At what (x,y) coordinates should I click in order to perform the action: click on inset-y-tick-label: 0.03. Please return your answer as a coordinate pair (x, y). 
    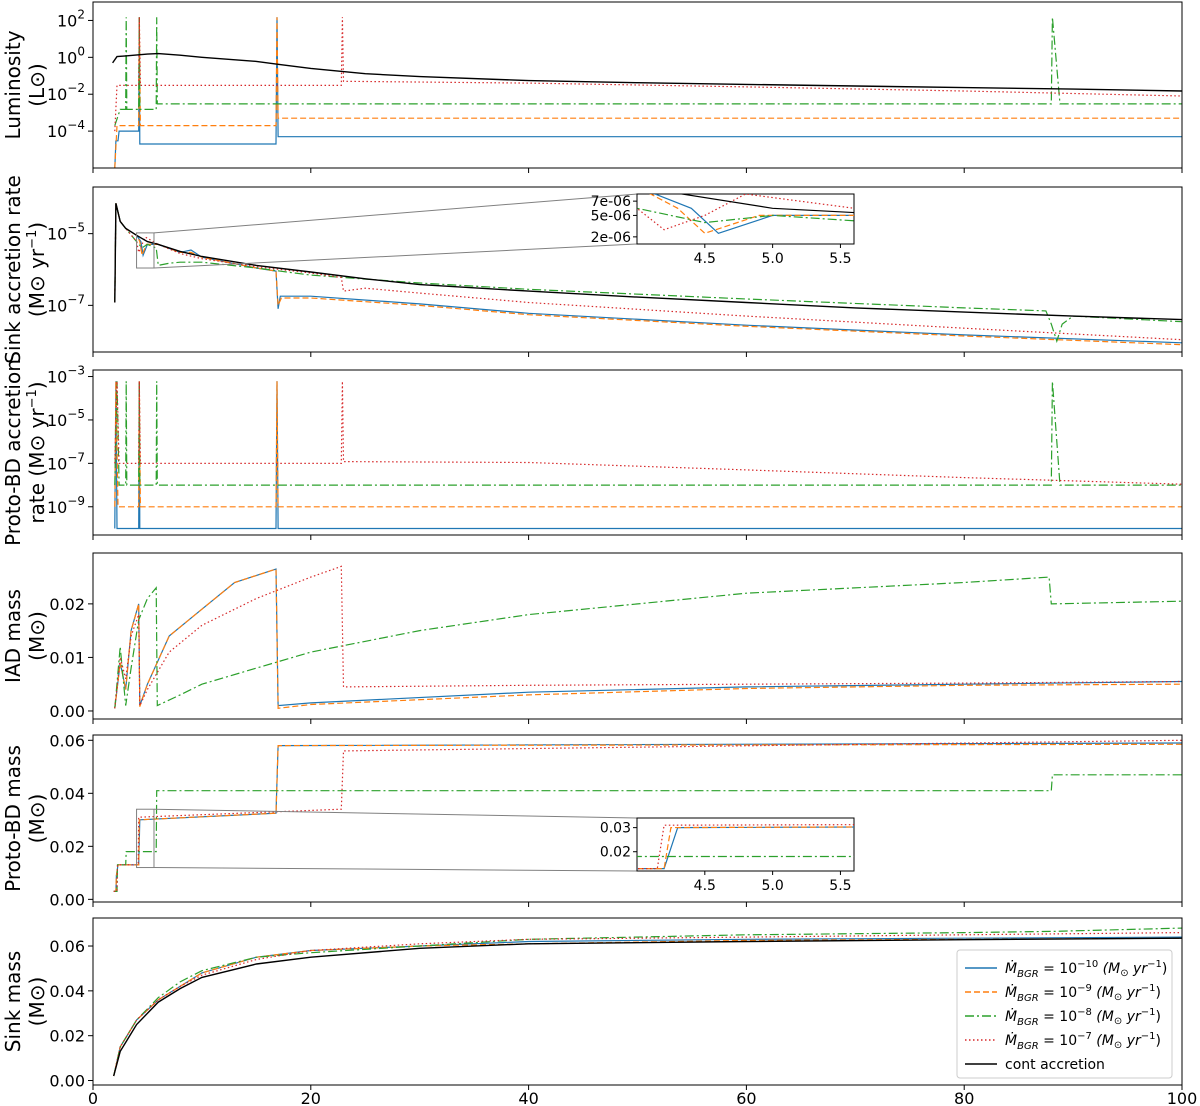
    Looking at the image, I should click on (615, 829).